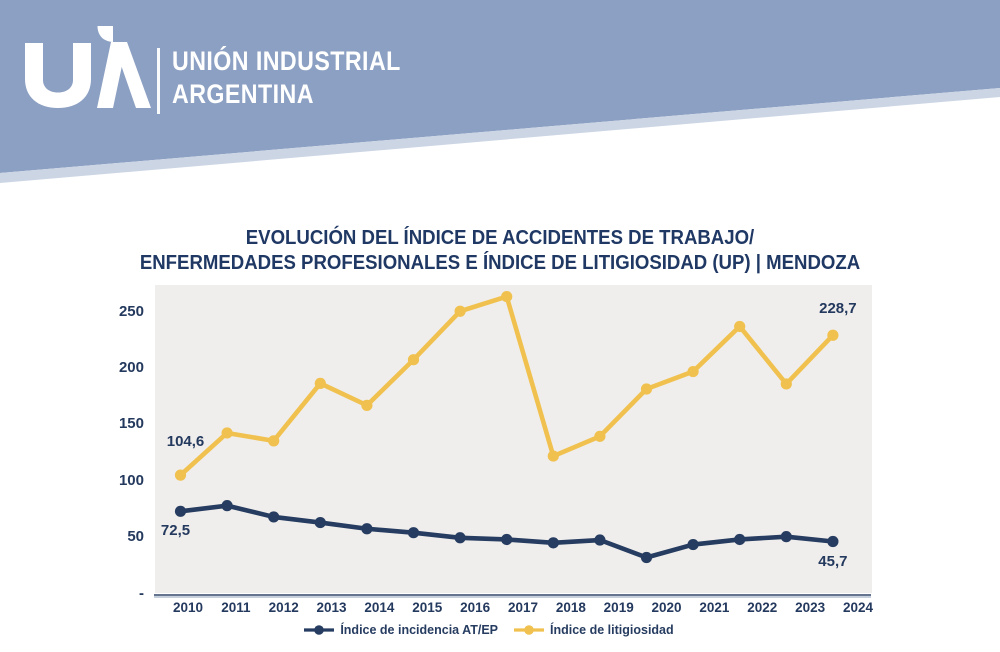  I want to click on x-axis-label: 2024, so click(857, 607).